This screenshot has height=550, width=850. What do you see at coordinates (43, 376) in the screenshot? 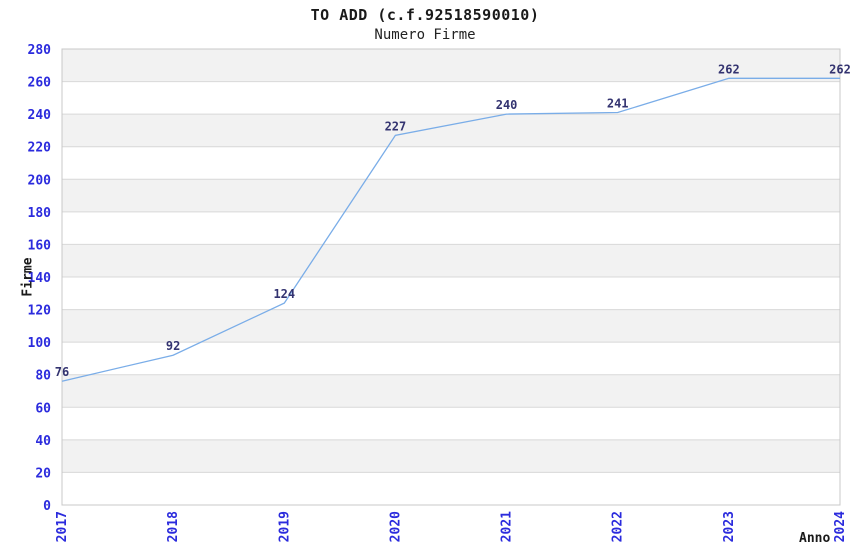
I see `y-tick-label: 80` at bounding box center [43, 376].